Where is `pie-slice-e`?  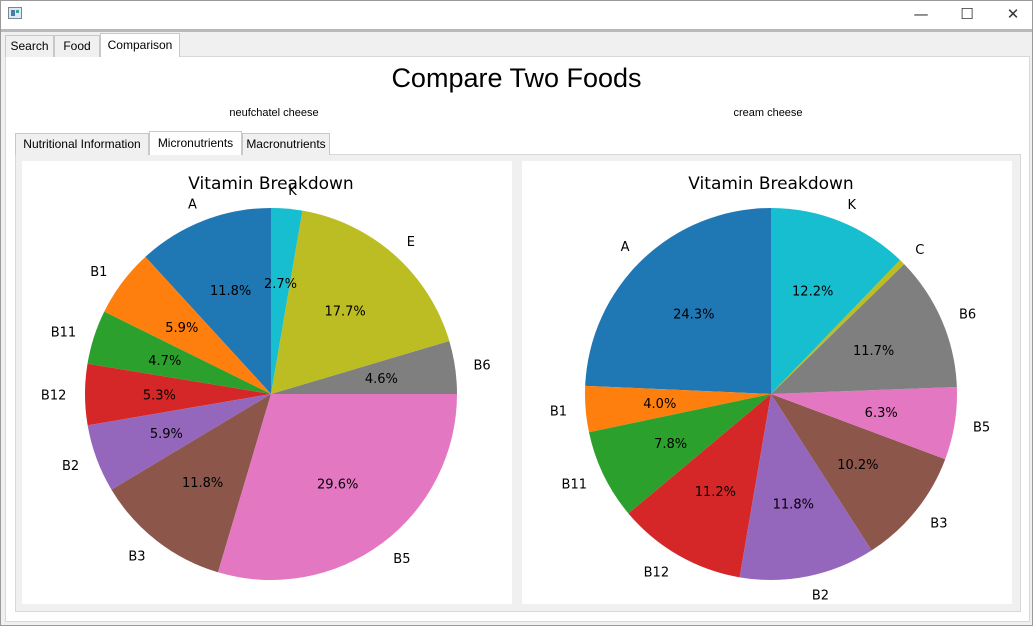
pie-slice-e is located at coordinates (360, 302).